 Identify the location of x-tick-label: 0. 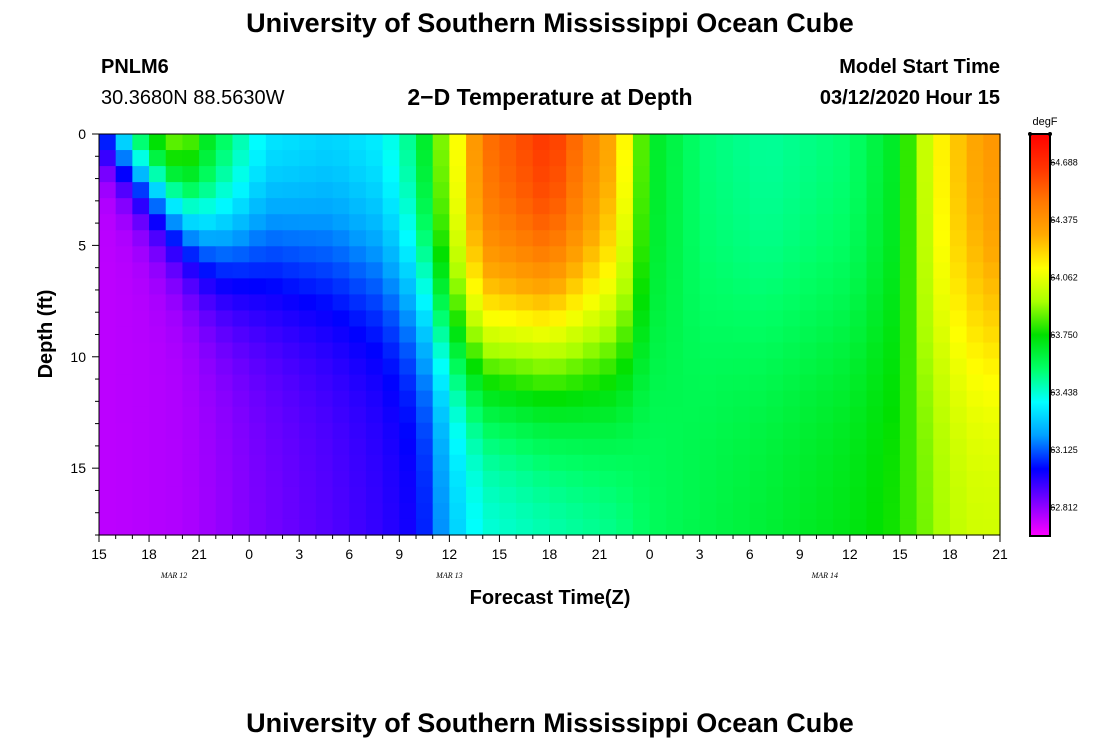
(249, 554).